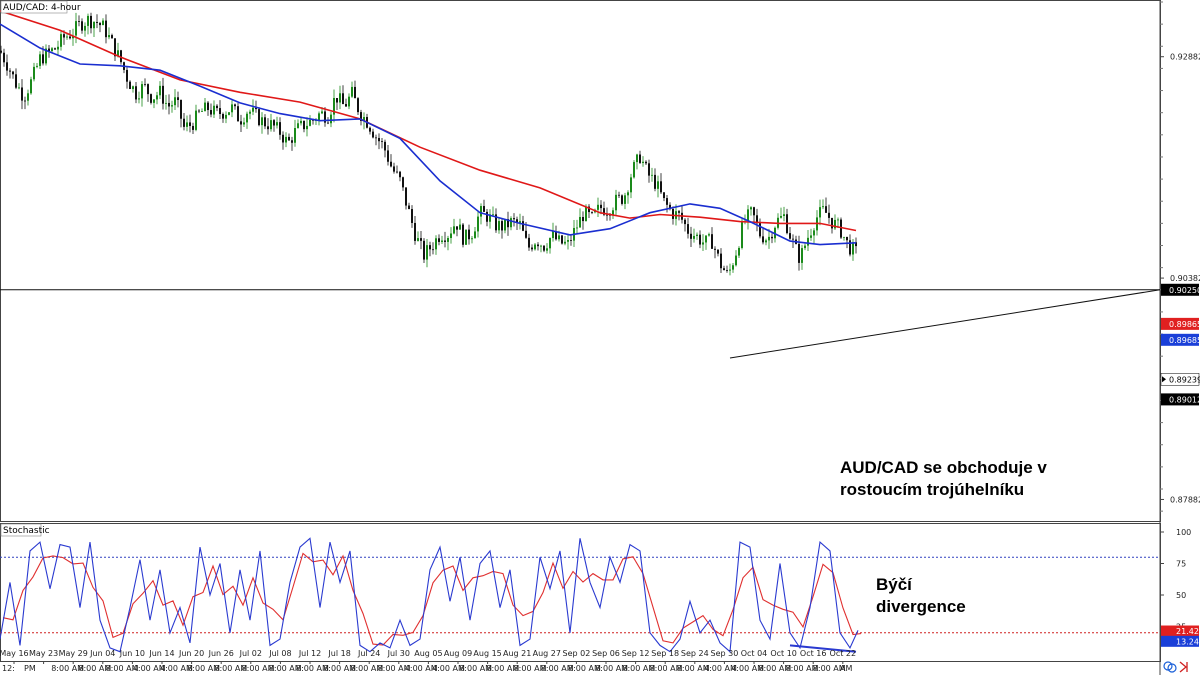 The height and width of the screenshot is (675, 1200). What do you see at coordinates (26, 531) in the screenshot?
I see `stochastic-title: Stochastic` at bounding box center [26, 531].